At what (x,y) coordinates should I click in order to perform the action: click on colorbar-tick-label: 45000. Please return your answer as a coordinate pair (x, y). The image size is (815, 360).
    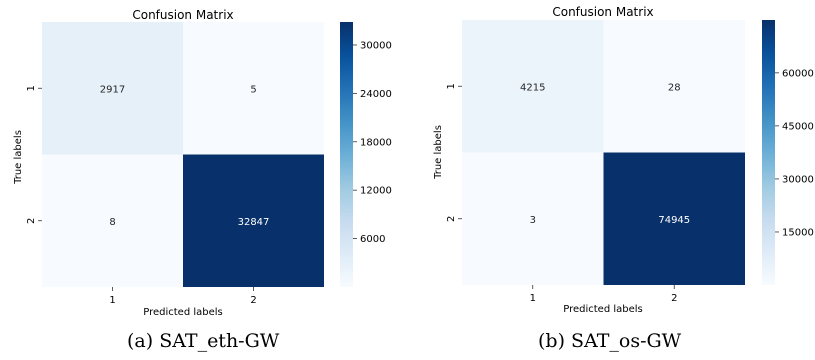
    Looking at the image, I should click on (798, 126).